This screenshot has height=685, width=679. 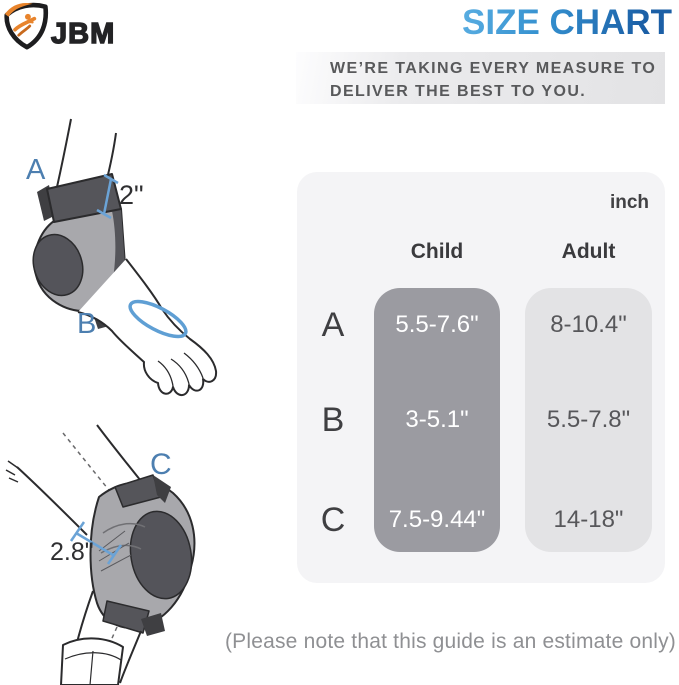 What do you see at coordinates (131, 195) in the screenshot?
I see `arm-measure-value: 2"` at bounding box center [131, 195].